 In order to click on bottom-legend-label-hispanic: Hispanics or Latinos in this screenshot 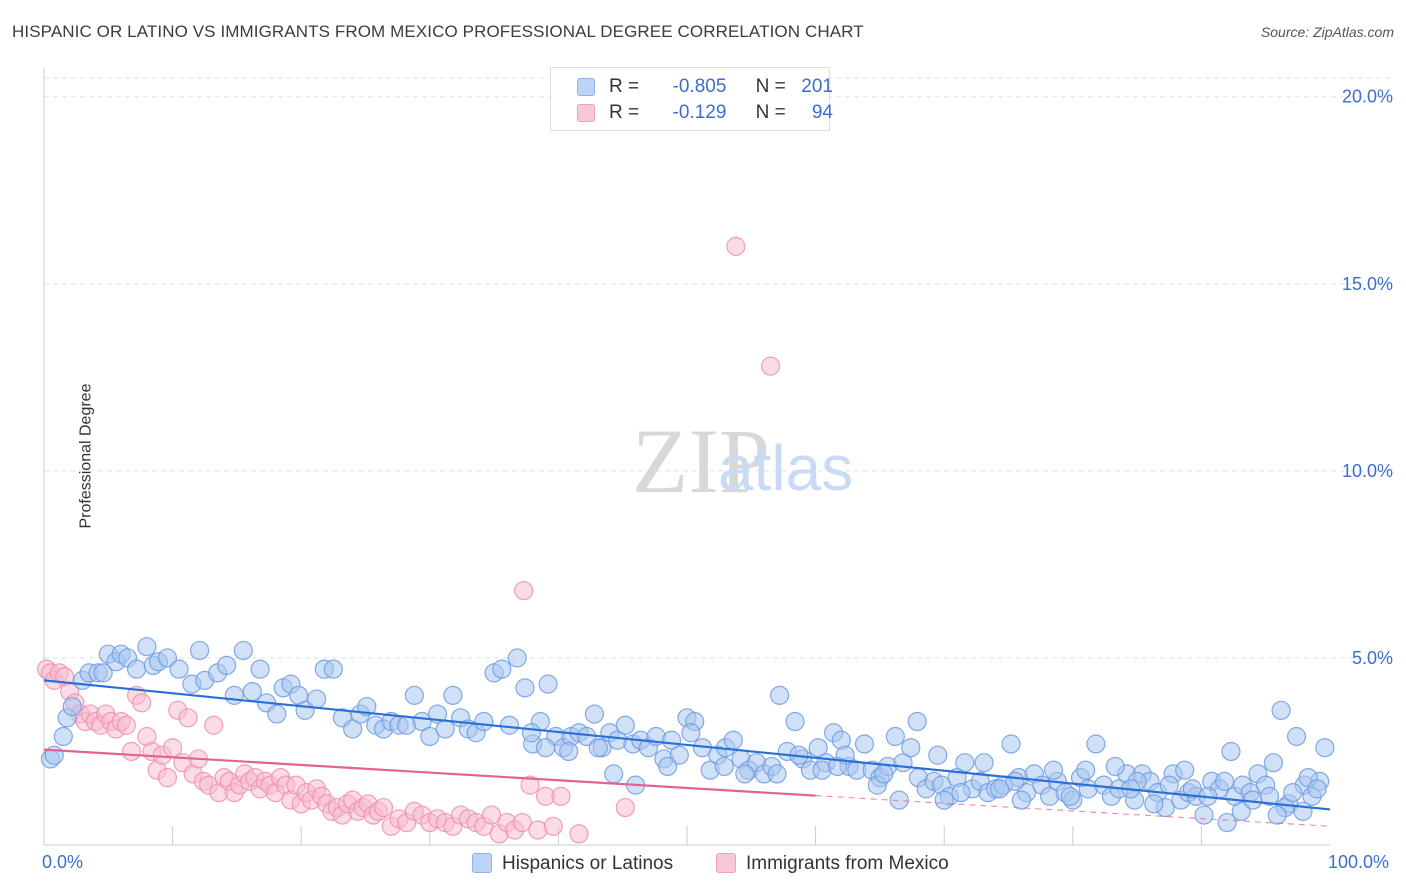, I will do `click(588, 863)`.